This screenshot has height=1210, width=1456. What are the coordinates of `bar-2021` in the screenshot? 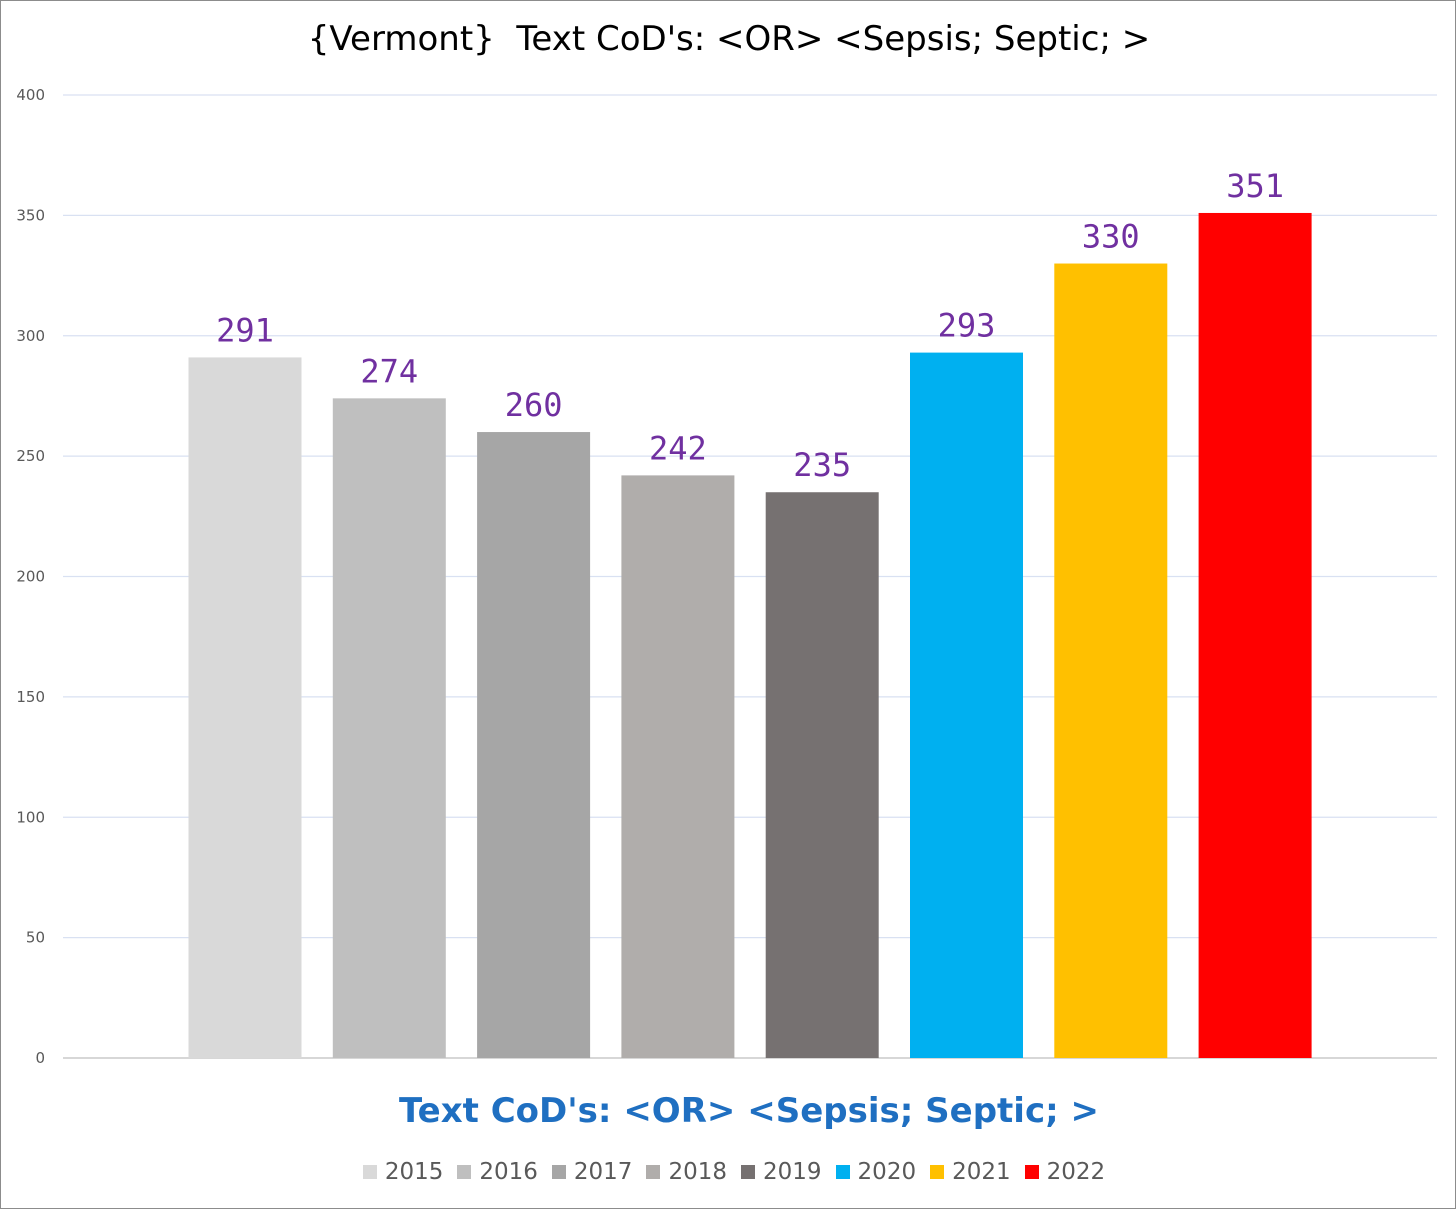 It's located at (1111, 660).